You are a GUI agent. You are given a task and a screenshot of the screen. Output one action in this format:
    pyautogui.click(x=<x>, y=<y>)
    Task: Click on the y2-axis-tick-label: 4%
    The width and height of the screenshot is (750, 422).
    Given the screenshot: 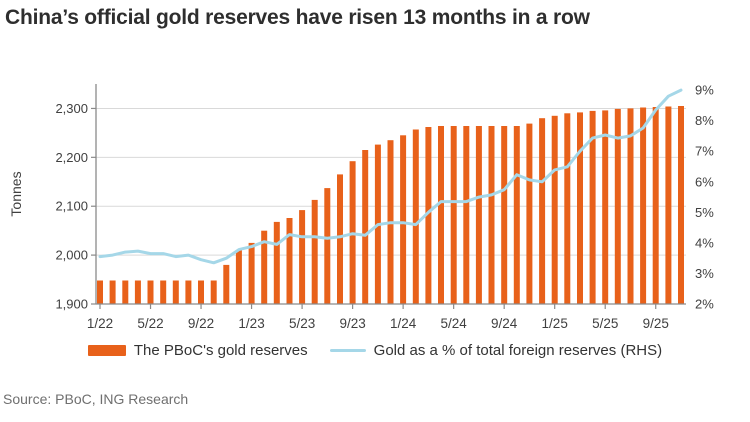 What is the action you would take?
    pyautogui.click(x=704, y=242)
    